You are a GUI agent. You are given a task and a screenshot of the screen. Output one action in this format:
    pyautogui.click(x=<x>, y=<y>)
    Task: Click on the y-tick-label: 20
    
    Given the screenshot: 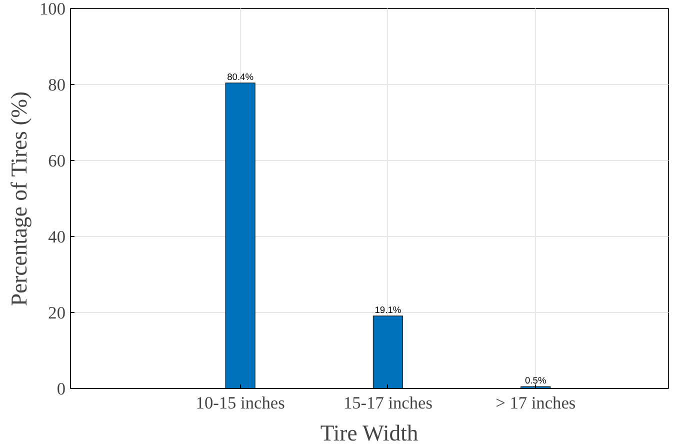 What is the action you would take?
    pyautogui.click(x=57, y=313)
    